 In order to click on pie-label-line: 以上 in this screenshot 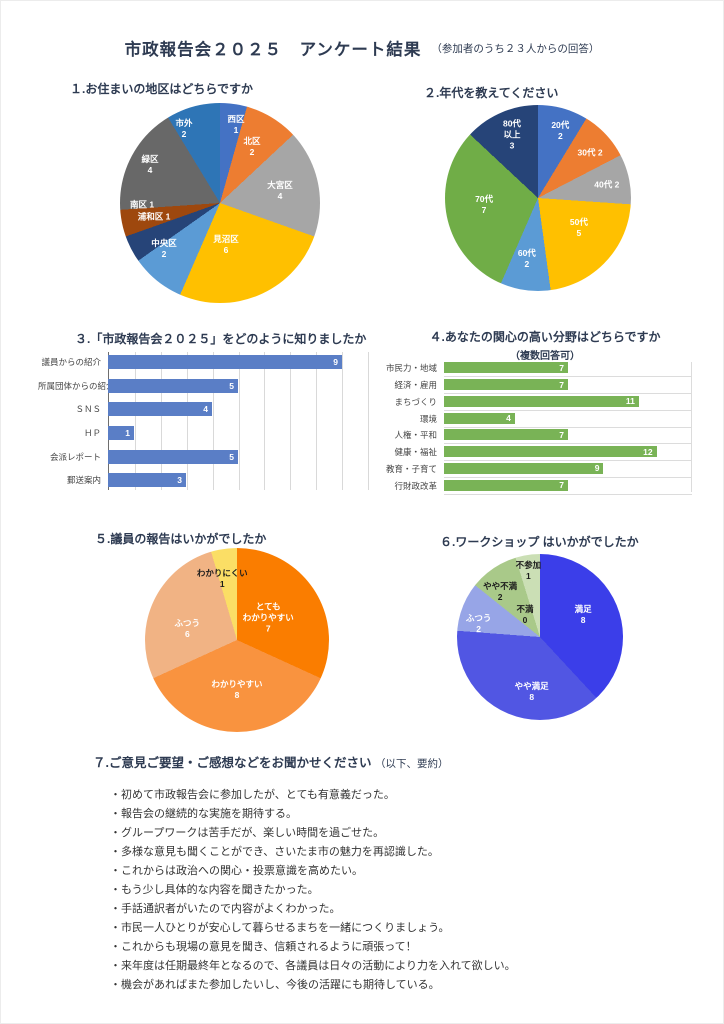, I will do `click(512, 134)`.